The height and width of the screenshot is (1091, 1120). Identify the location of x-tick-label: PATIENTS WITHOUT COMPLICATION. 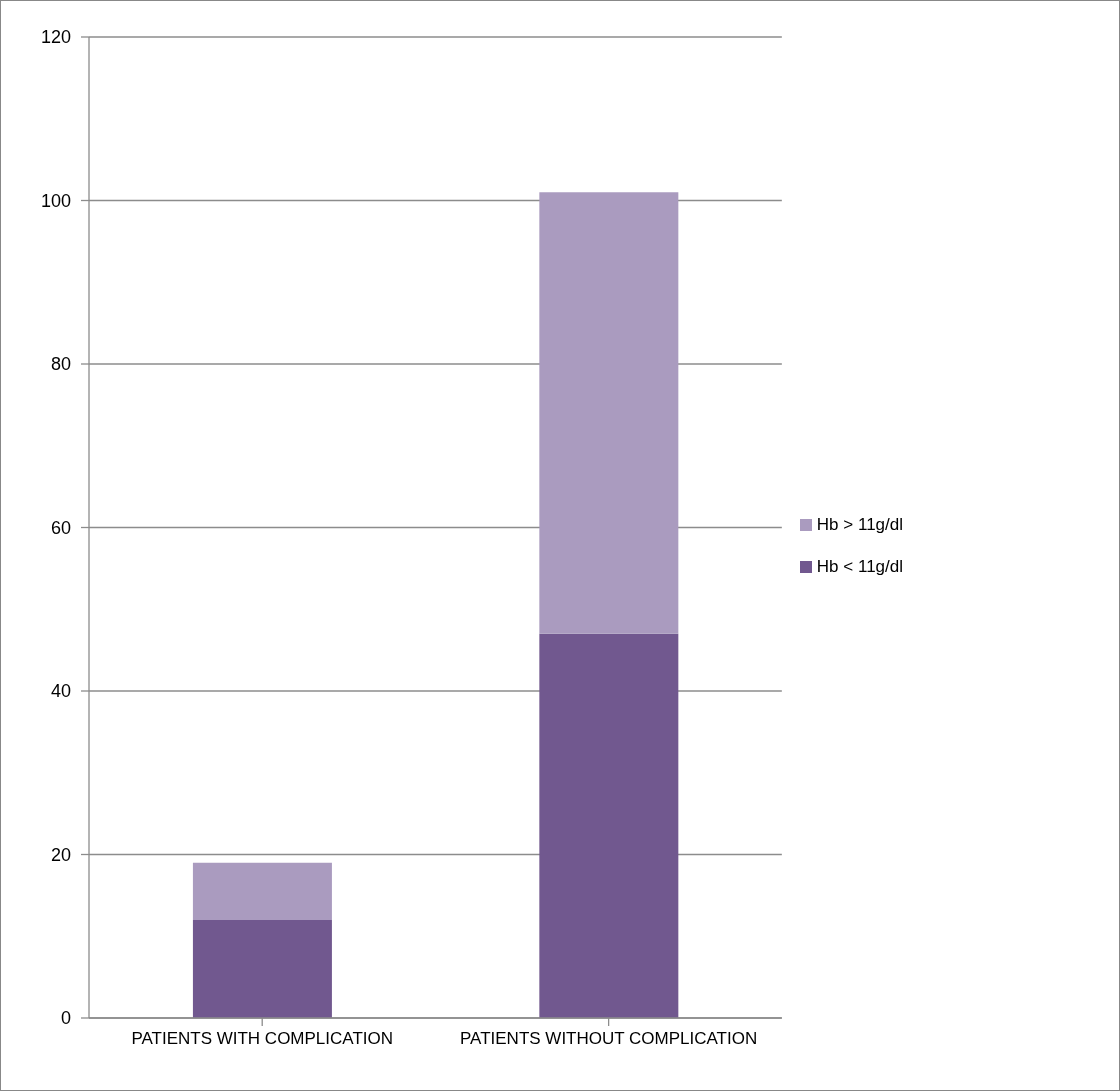
(609, 1039).